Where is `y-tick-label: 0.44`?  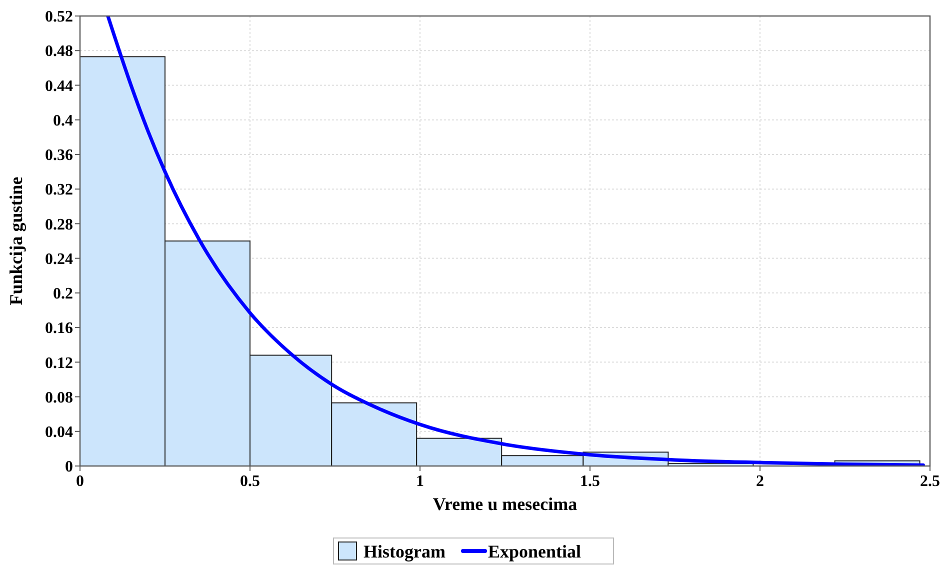
y-tick-label: 0.44 is located at coordinates (59, 86).